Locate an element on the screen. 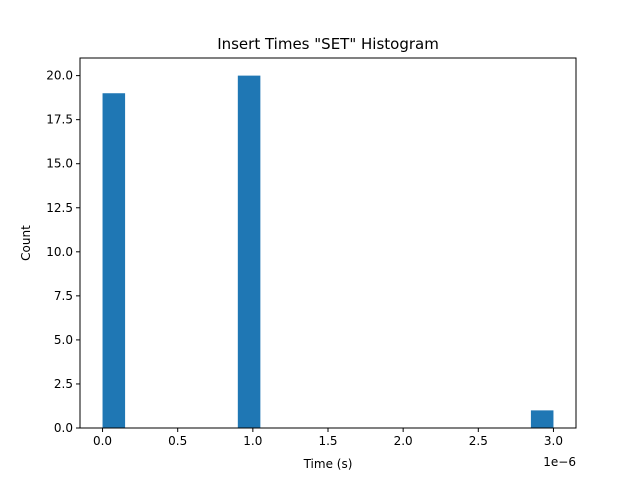  x-tick-label: 2.5 is located at coordinates (478, 441).